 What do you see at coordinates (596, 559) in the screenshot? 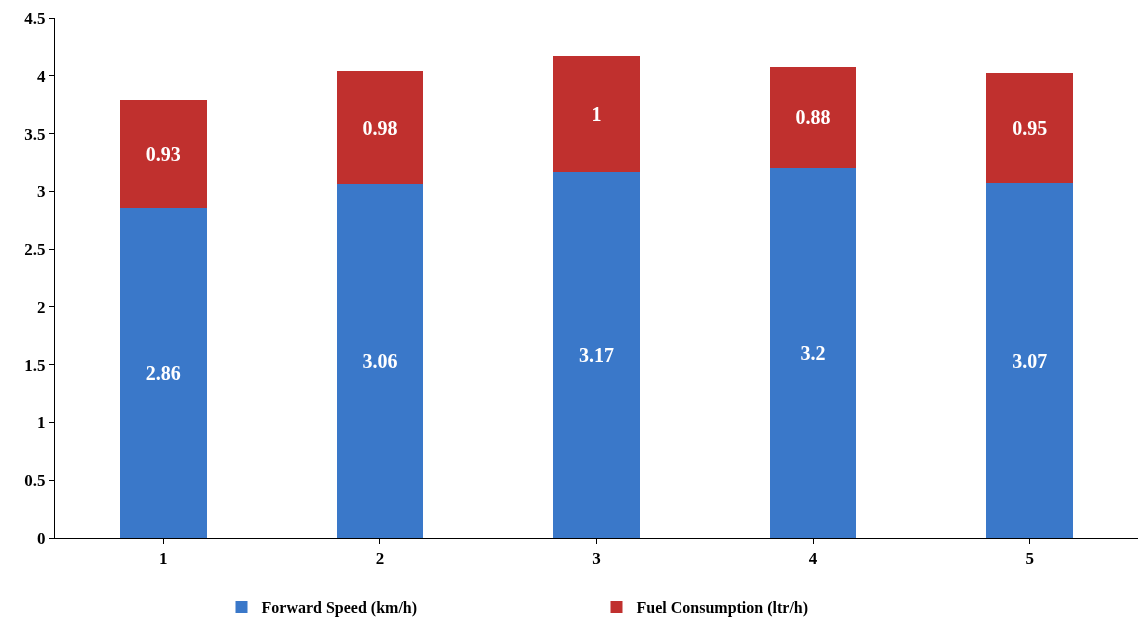
I see `x-tick-label: 3` at bounding box center [596, 559].